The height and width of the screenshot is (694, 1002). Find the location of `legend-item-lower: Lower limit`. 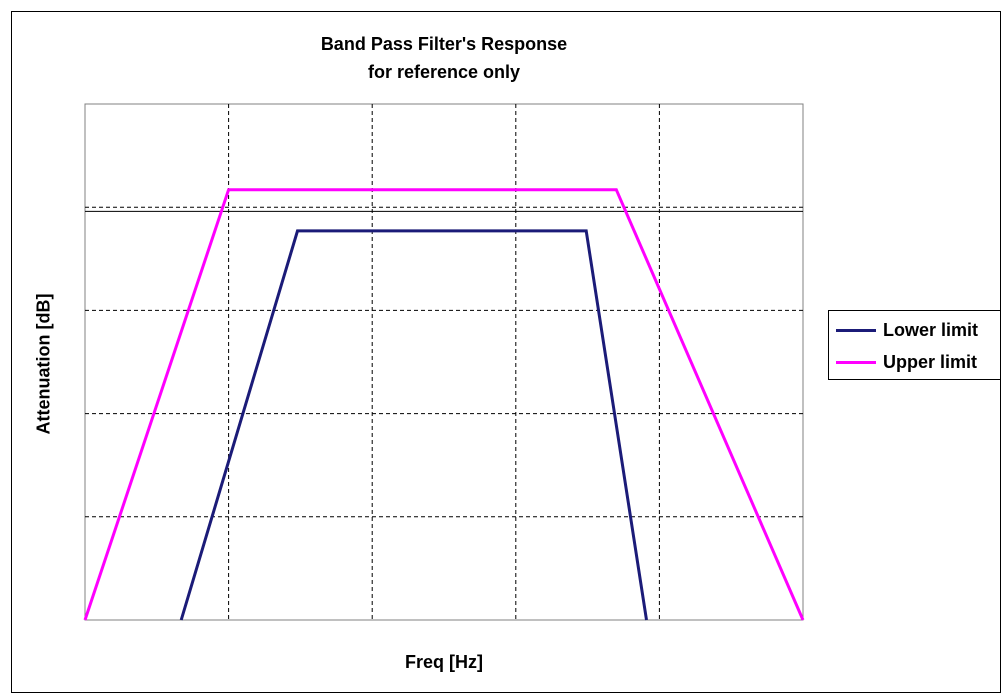

legend-item-lower: Lower limit is located at coordinates (903, 330).